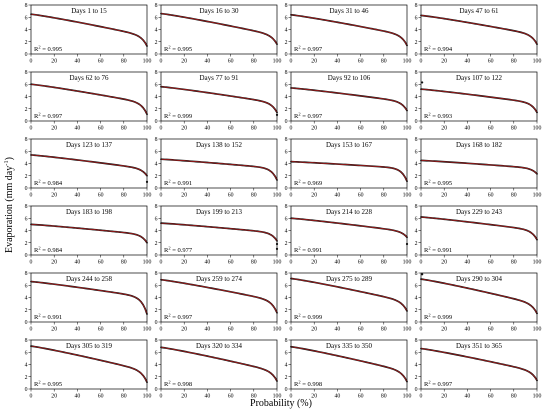 The height and width of the screenshot is (411, 550). Describe the element at coordinates (438, 116) in the screenshot. I see `r-squared-label: R2 = 0.993` at that location.